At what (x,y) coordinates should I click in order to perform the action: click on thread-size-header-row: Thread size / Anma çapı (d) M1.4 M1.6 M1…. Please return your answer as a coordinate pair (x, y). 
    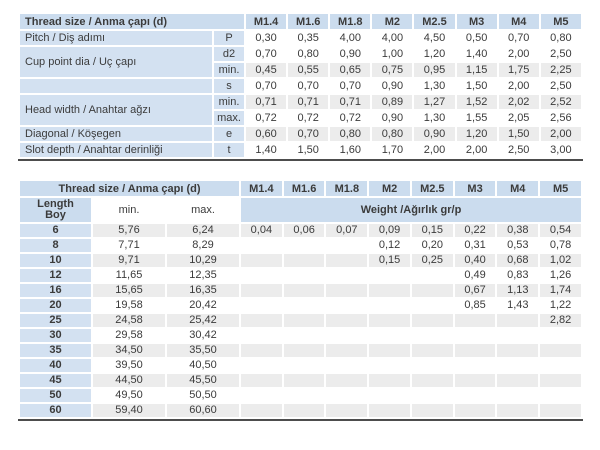
    Looking at the image, I should click on (300, 21).